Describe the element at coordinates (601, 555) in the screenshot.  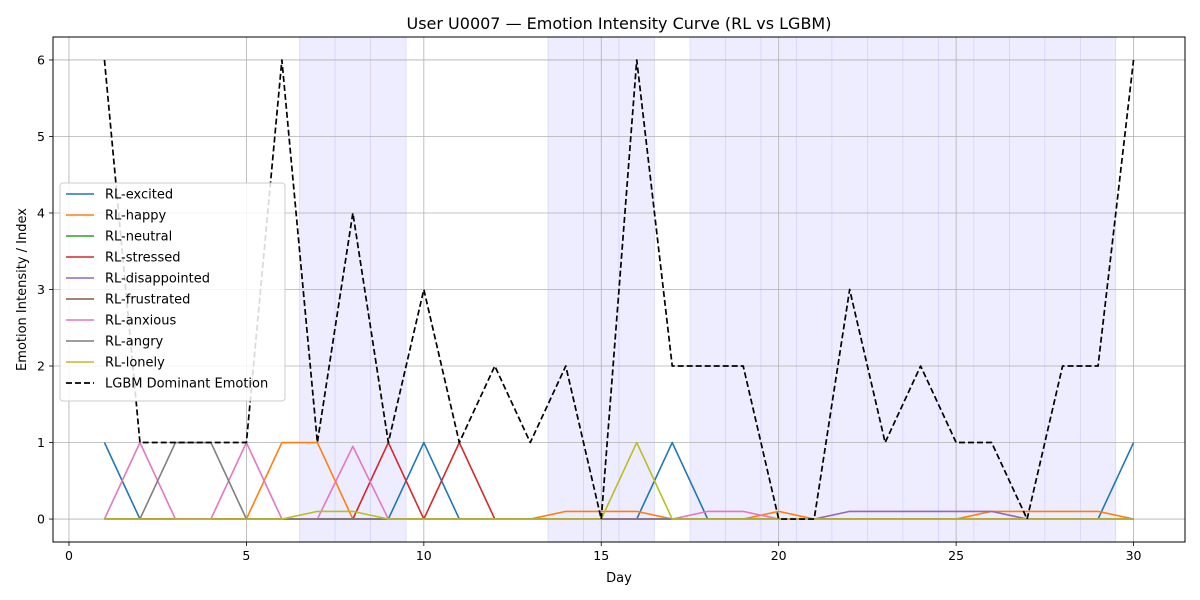
I see `x-tick-label: 15` at that location.